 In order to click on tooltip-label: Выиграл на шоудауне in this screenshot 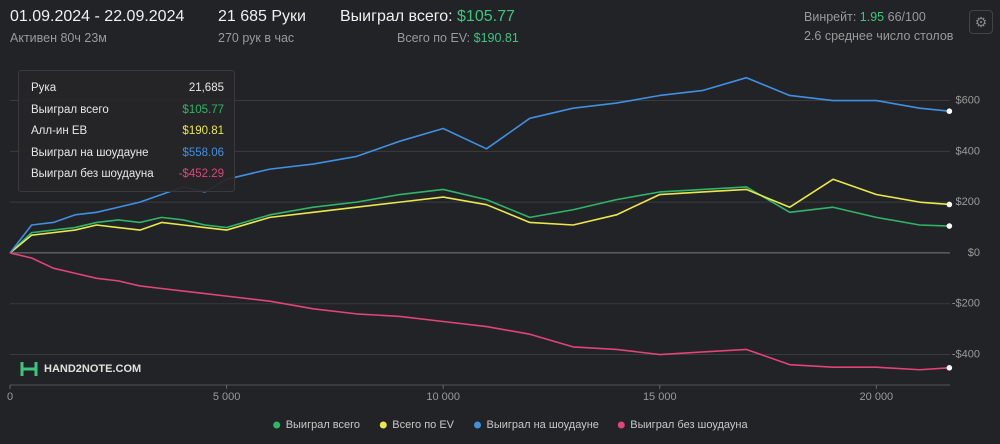, I will do `click(90, 152)`.